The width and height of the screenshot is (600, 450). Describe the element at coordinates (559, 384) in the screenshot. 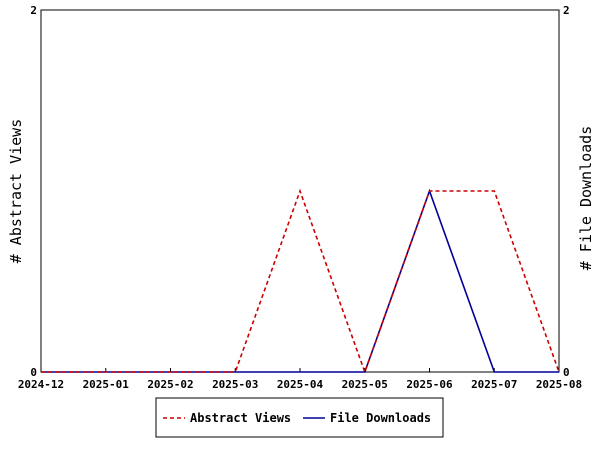

I see `x-tick-label: 2025-08` at that location.